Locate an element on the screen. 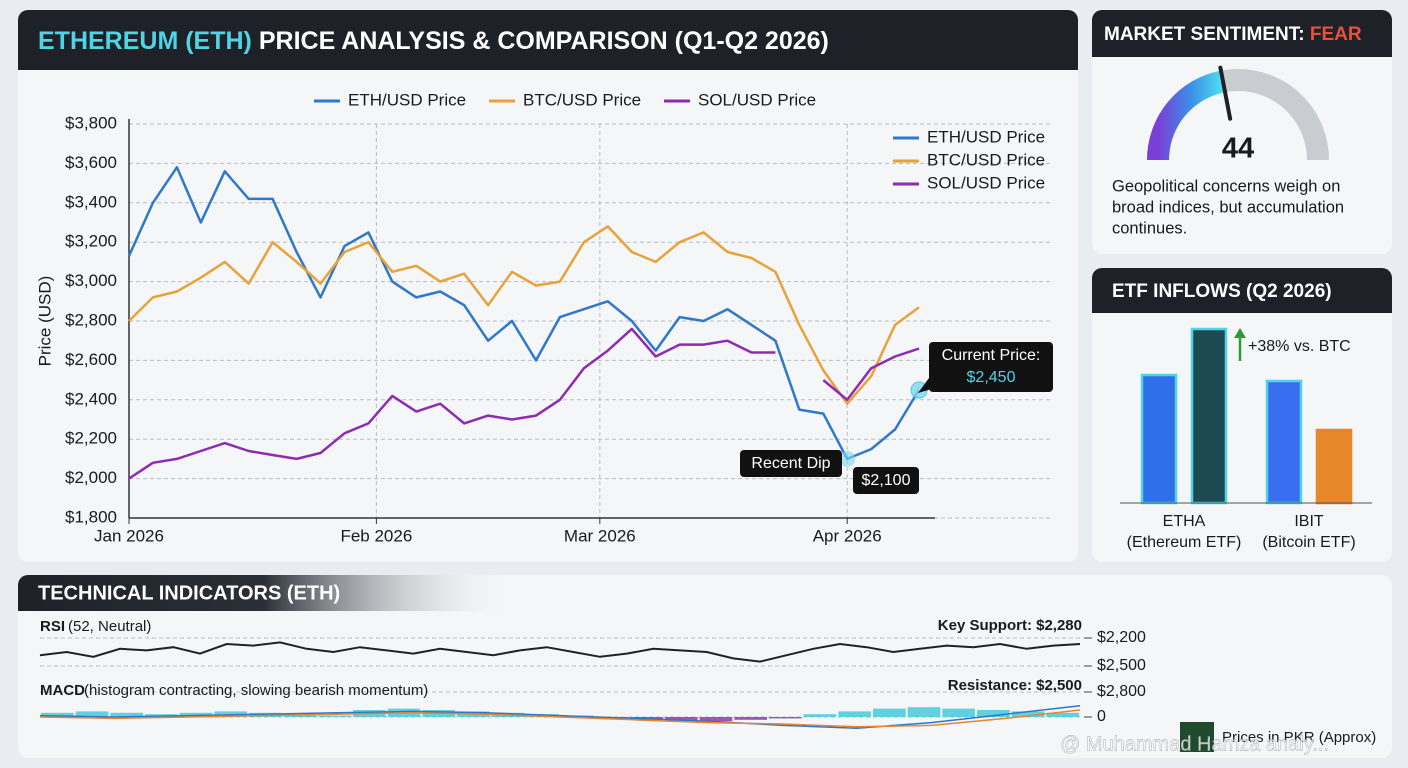 The height and width of the screenshot is (768, 1408). tech-header is located at coordinates (509, 593).